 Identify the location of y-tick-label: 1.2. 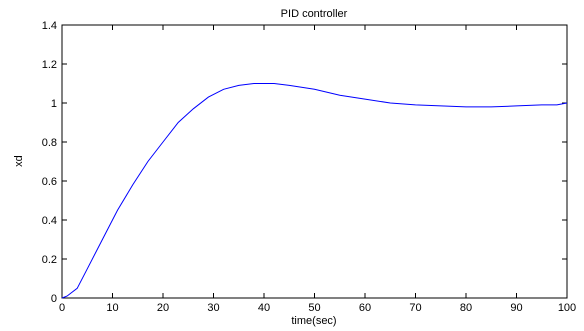
(49, 65).